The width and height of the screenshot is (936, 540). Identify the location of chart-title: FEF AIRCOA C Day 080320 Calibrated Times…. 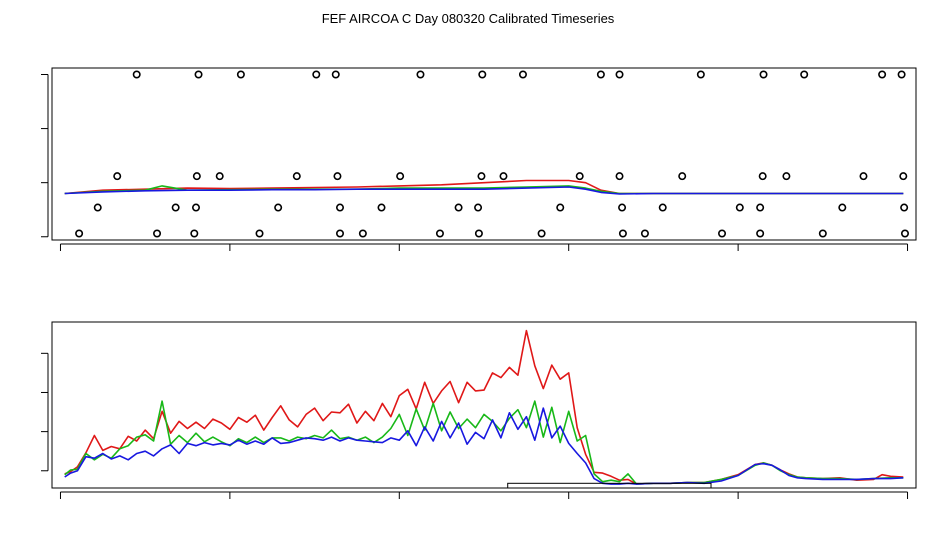
(468, 18).